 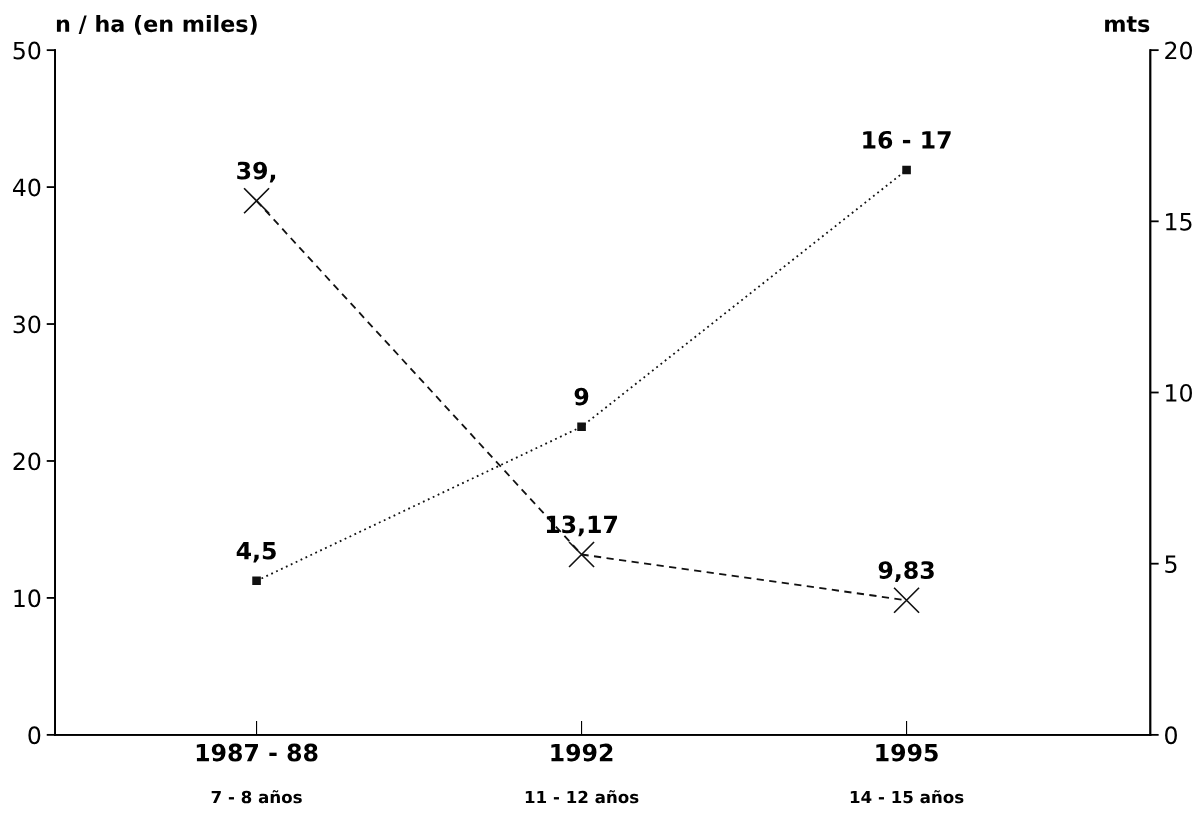 I want to click on x-tick-label: 1992, so click(x=582, y=752).